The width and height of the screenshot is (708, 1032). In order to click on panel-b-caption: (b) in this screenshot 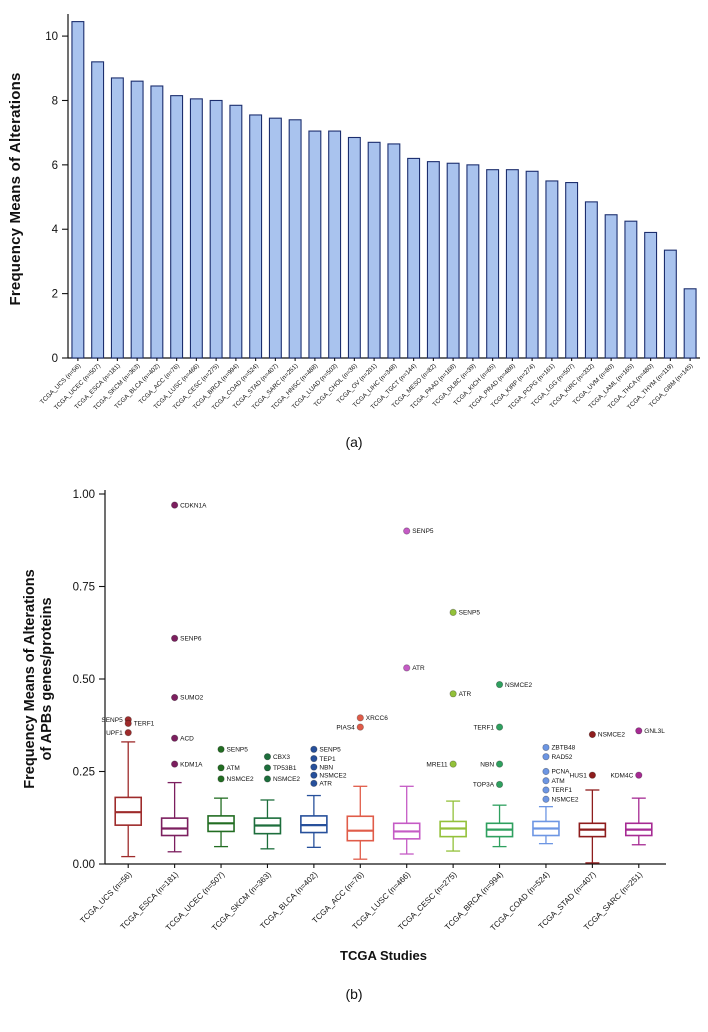, I will do `click(354, 994)`.